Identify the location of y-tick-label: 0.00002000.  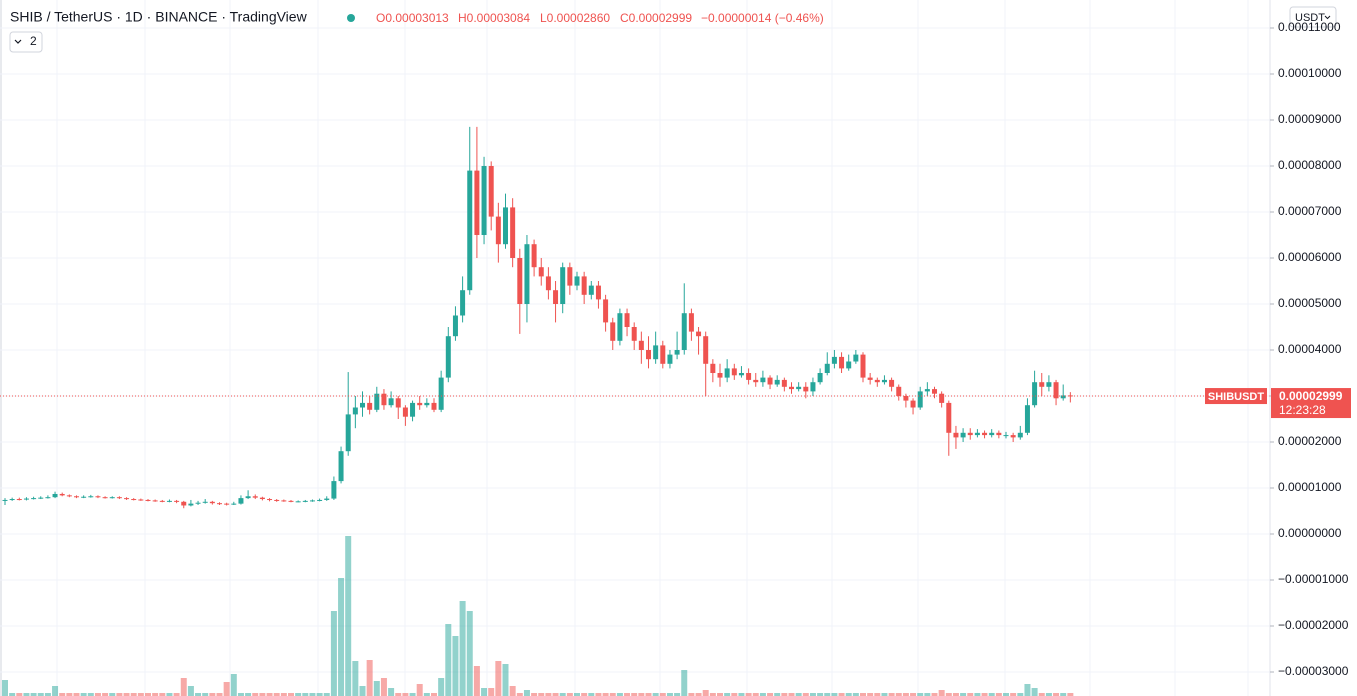
(1310, 441).